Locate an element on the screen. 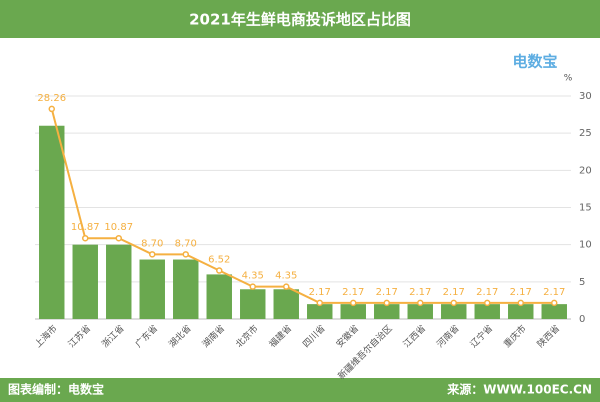  x-tick-label: 上海市 is located at coordinates (46, 336).